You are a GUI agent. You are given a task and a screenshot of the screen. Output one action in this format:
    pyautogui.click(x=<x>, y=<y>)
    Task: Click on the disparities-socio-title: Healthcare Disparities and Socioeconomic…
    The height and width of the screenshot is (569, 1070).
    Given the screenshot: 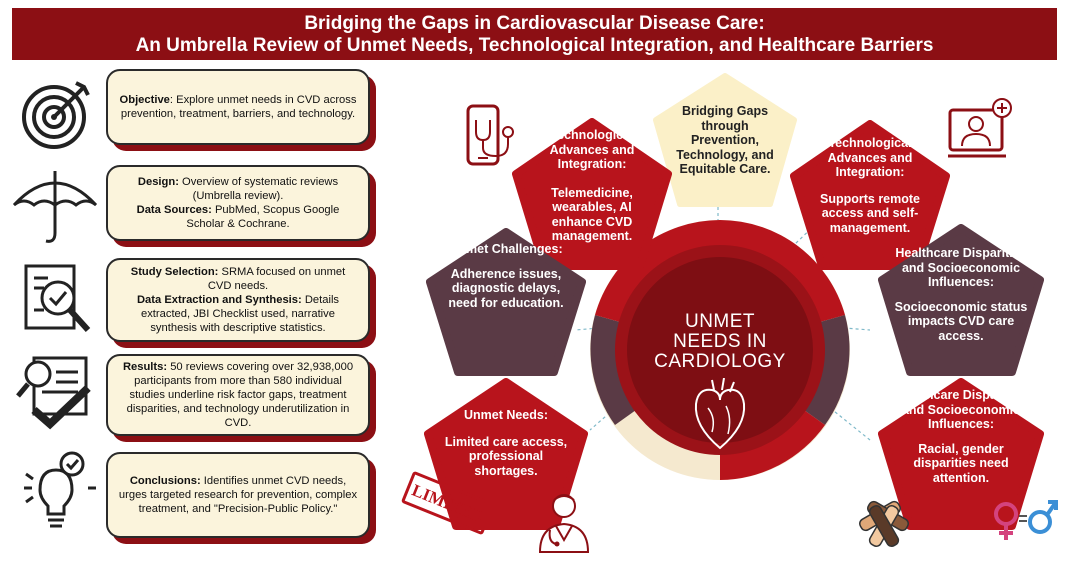 What is the action you would take?
    pyautogui.click(x=961, y=267)
    